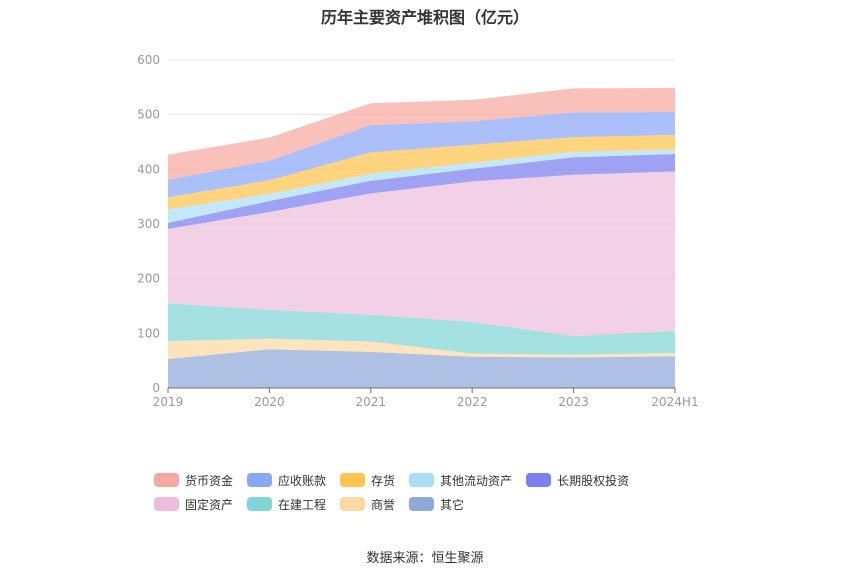  Describe the element at coordinates (168, 402) in the screenshot. I see `x-tick-label: 2019` at that location.